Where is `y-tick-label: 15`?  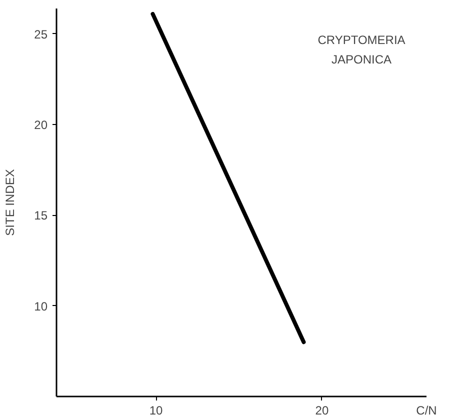
y-tick-label: 15 is located at coordinates (41, 215).